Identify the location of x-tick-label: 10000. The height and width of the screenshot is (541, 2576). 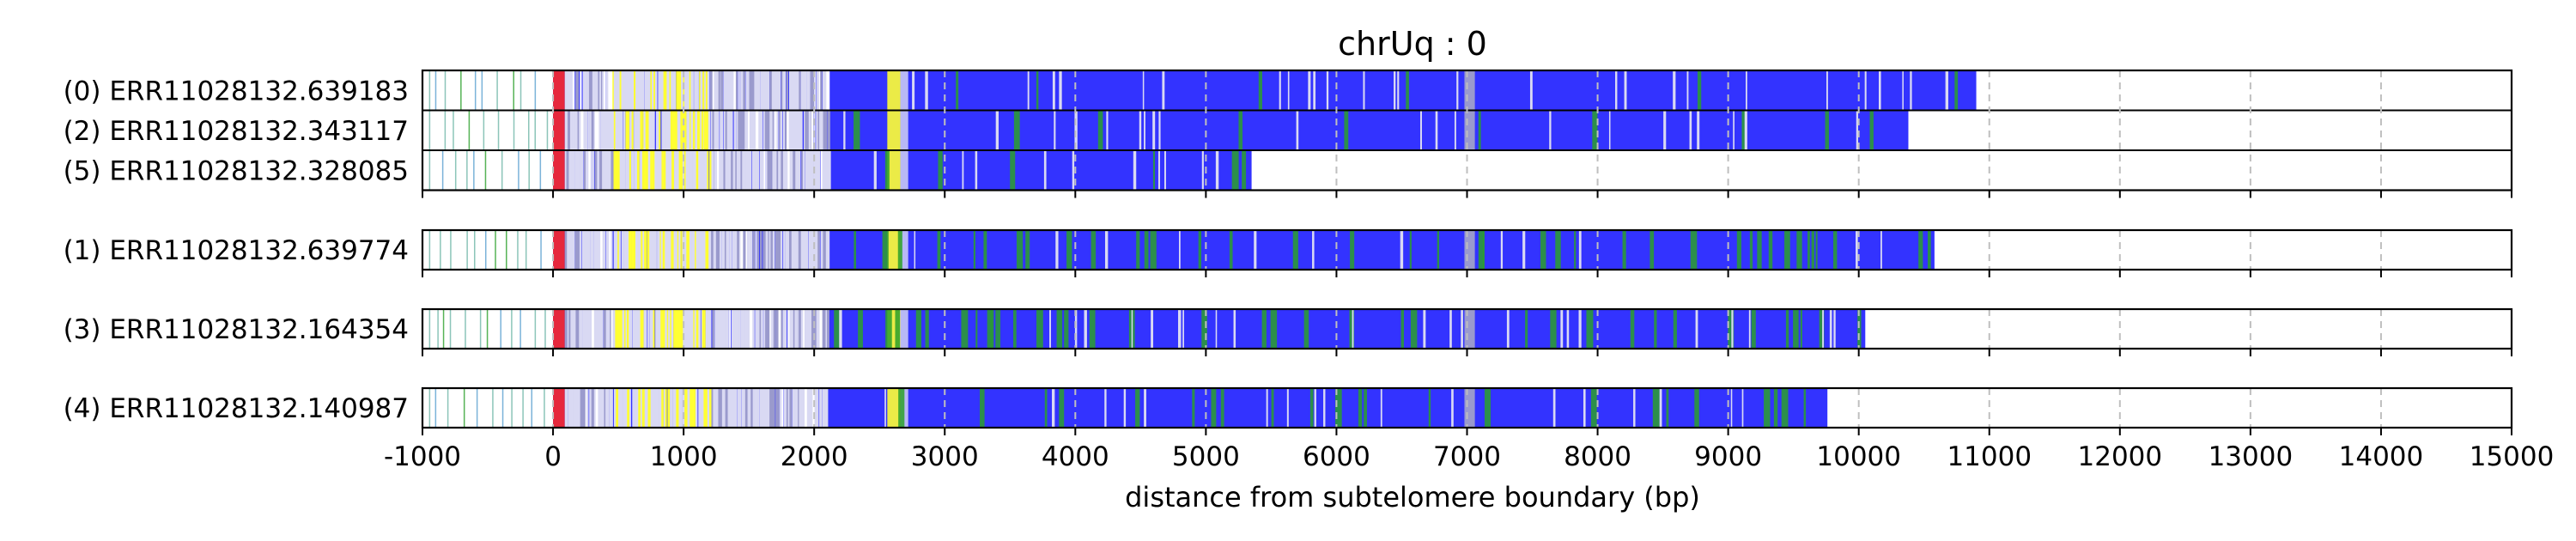
(1858, 456).